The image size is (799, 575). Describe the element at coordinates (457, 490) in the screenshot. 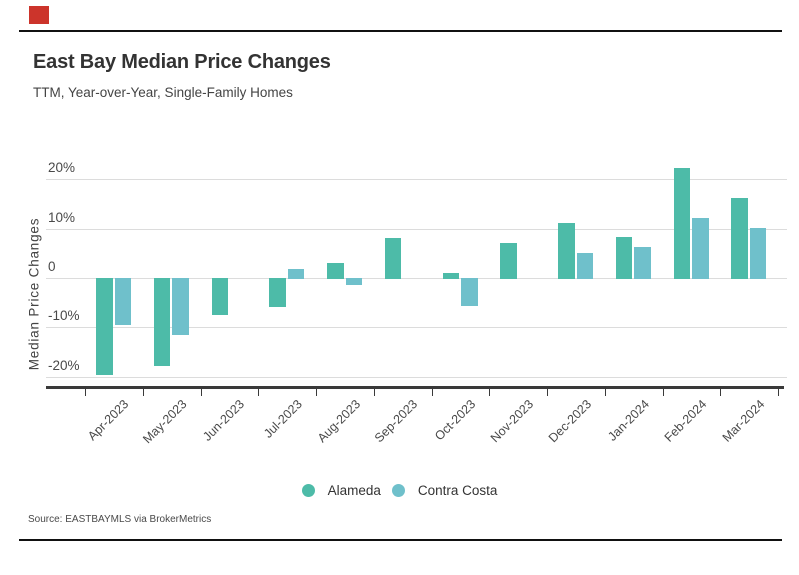

I see `legend-label-contra-costa: Contra Costa` at that location.